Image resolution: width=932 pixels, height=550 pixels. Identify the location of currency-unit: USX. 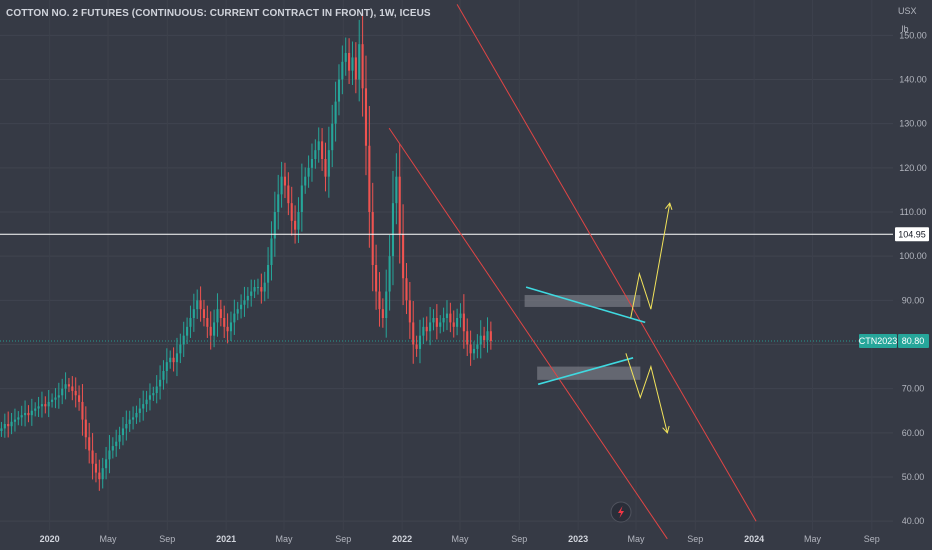
(907, 11).